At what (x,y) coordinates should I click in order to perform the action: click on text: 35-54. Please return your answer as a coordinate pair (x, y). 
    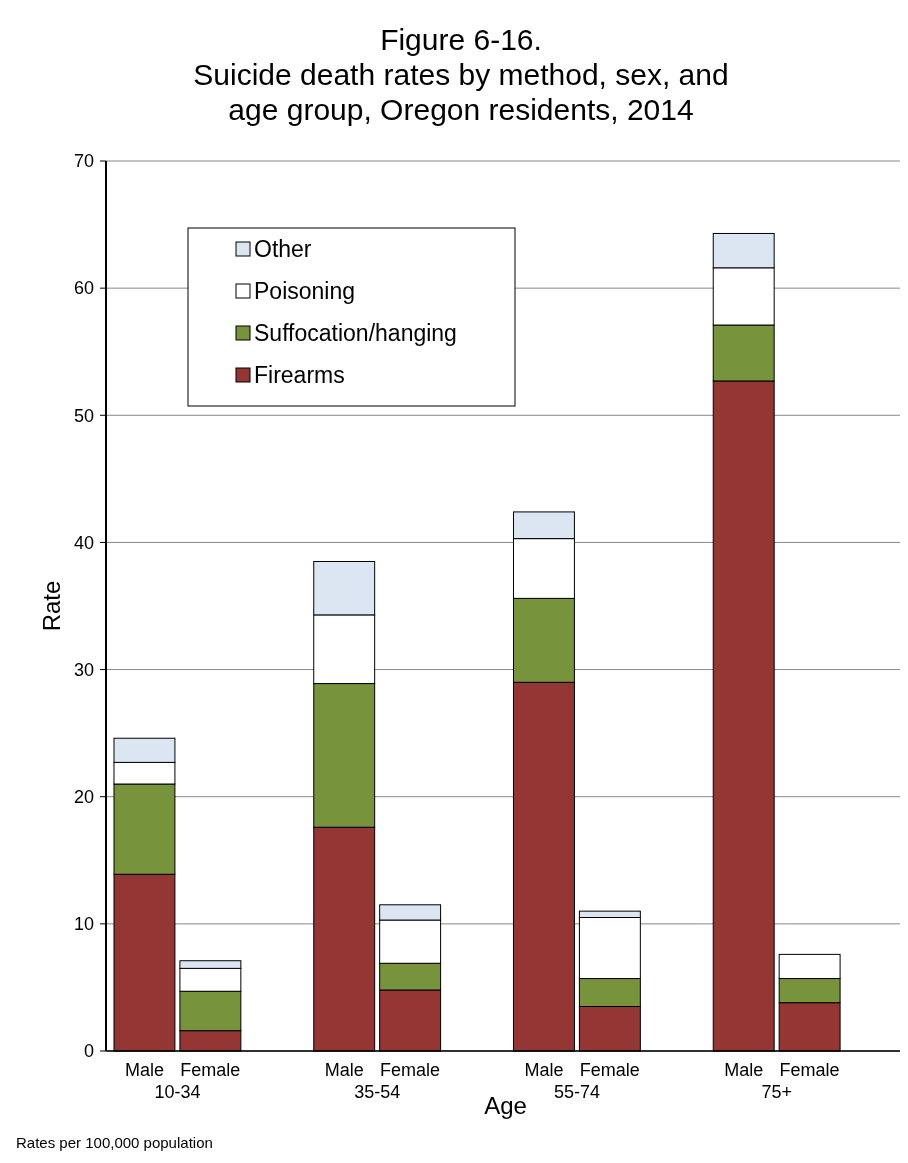
    Looking at the image, I should click on (377, 1092).